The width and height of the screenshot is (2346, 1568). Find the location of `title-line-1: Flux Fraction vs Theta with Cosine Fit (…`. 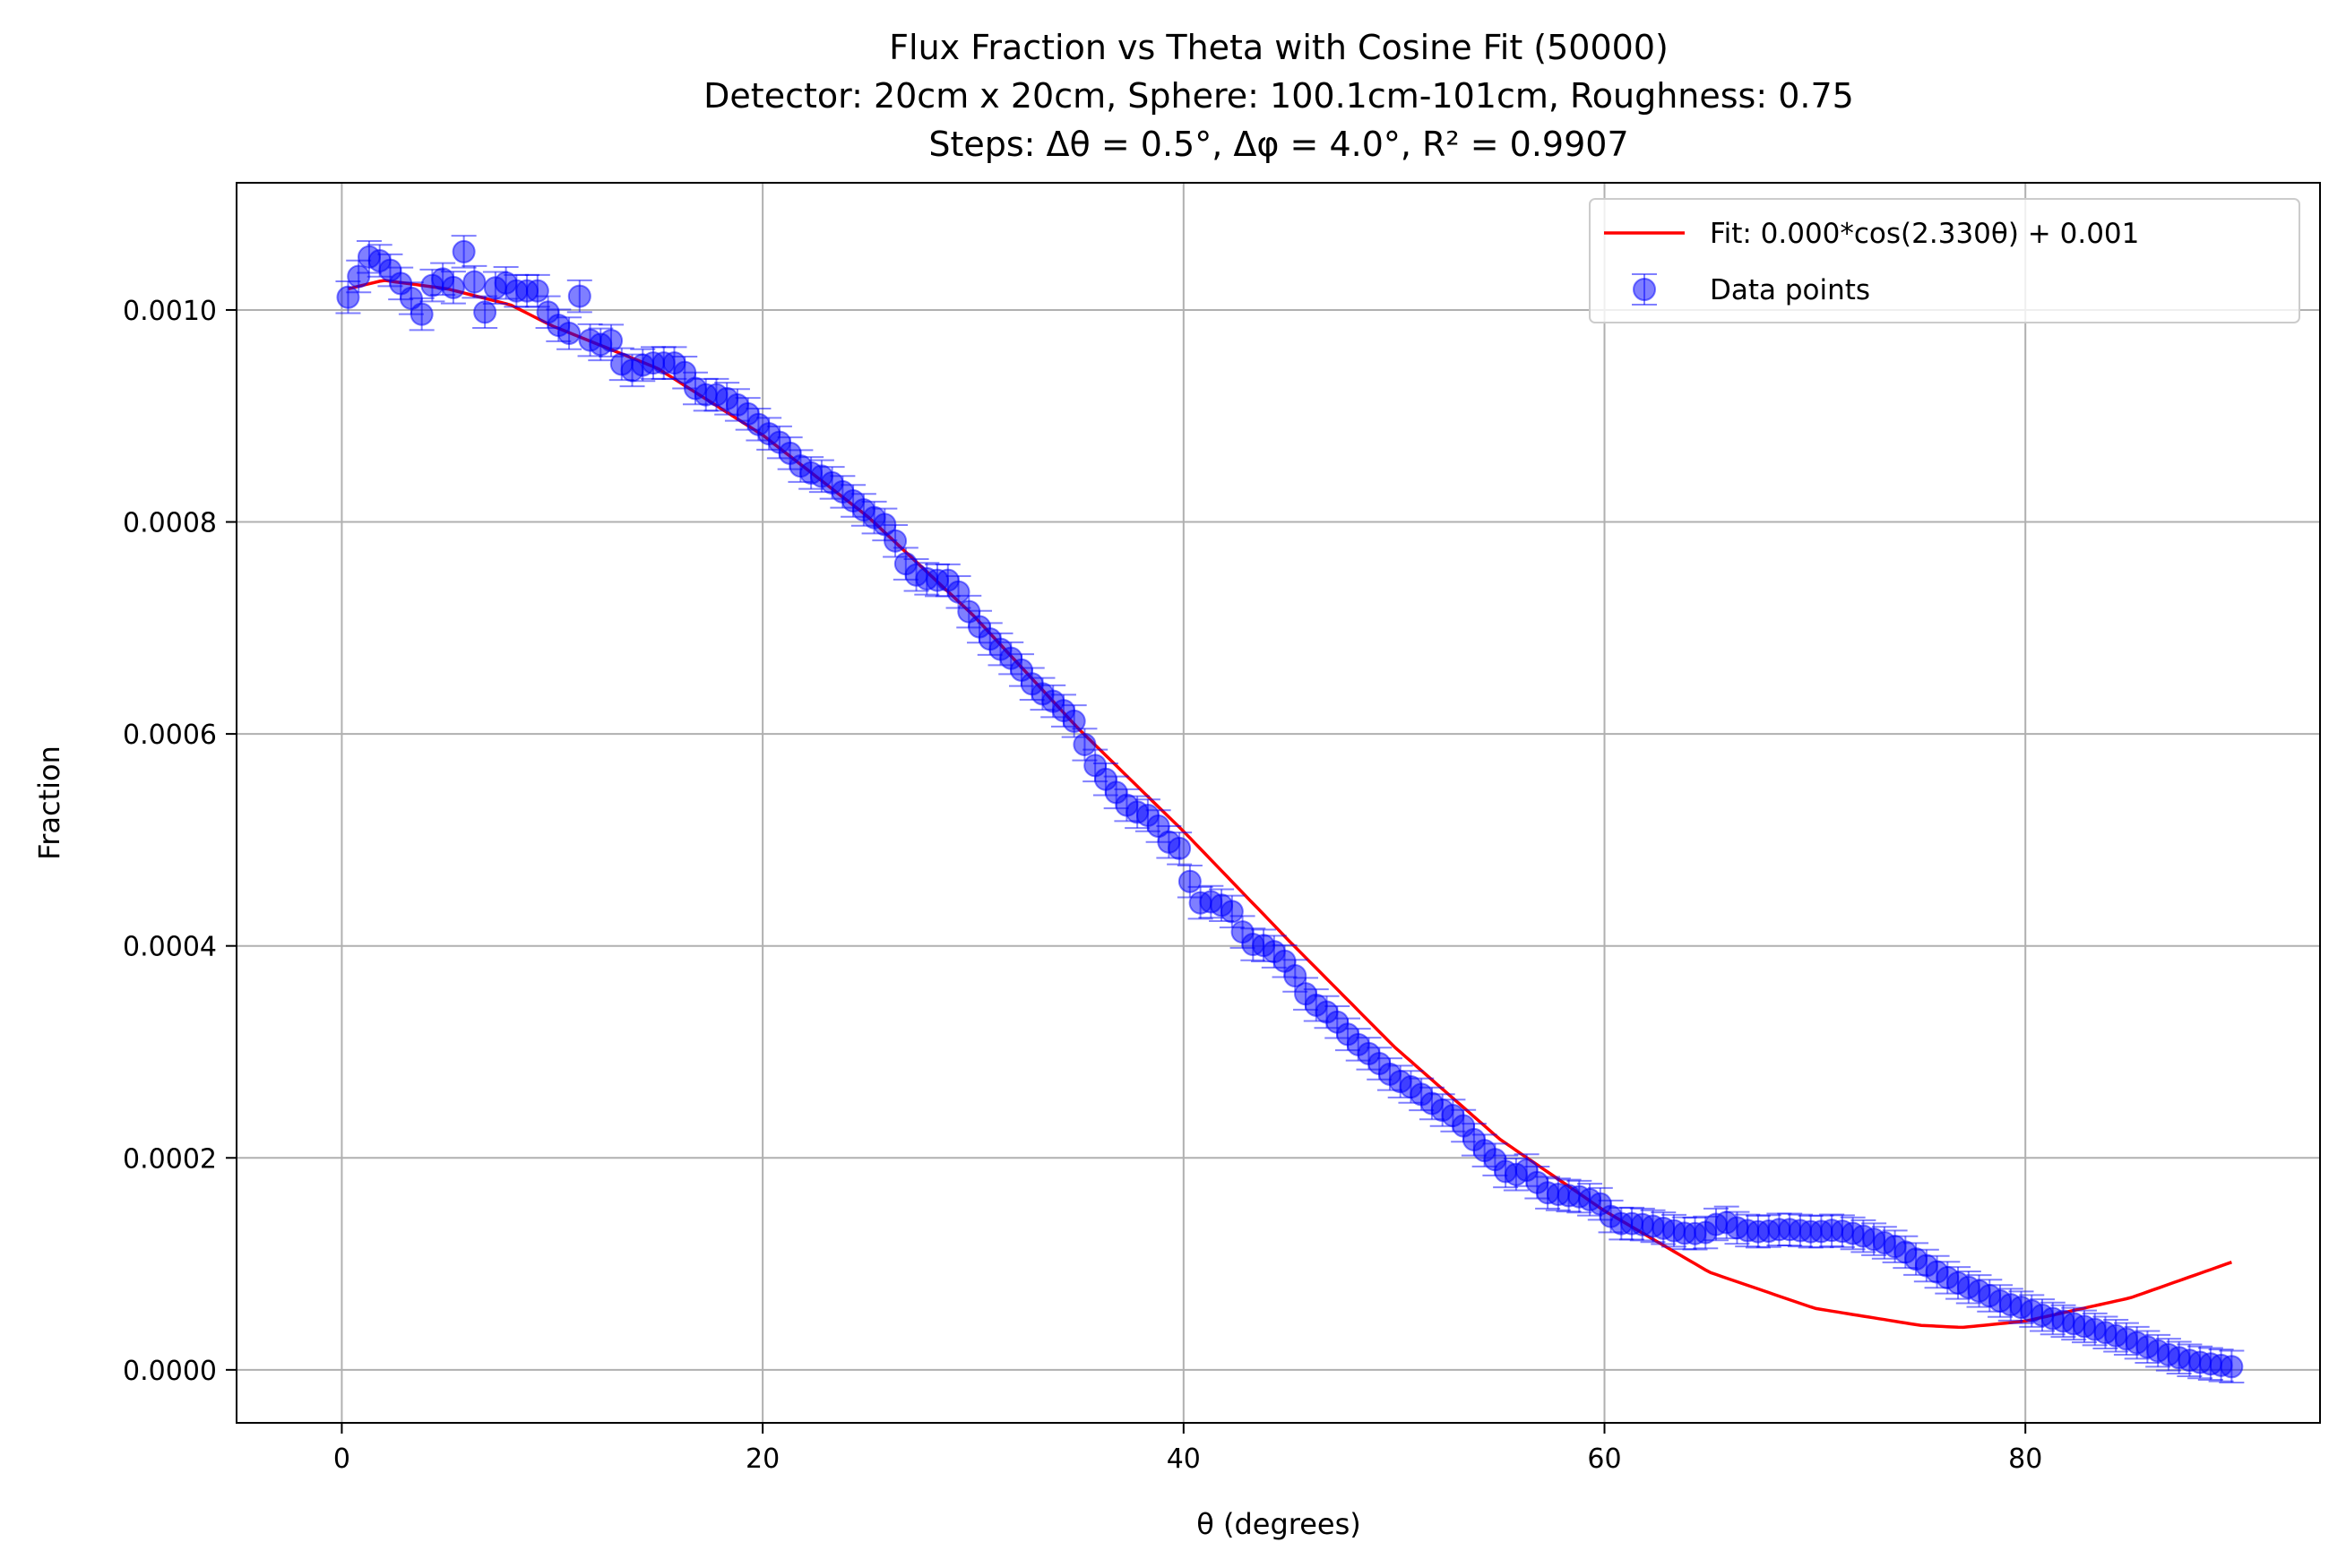

title-line-1: Flux Fraction vs Theta with Cosine Fit (… is located at coordinates (1279, 48).